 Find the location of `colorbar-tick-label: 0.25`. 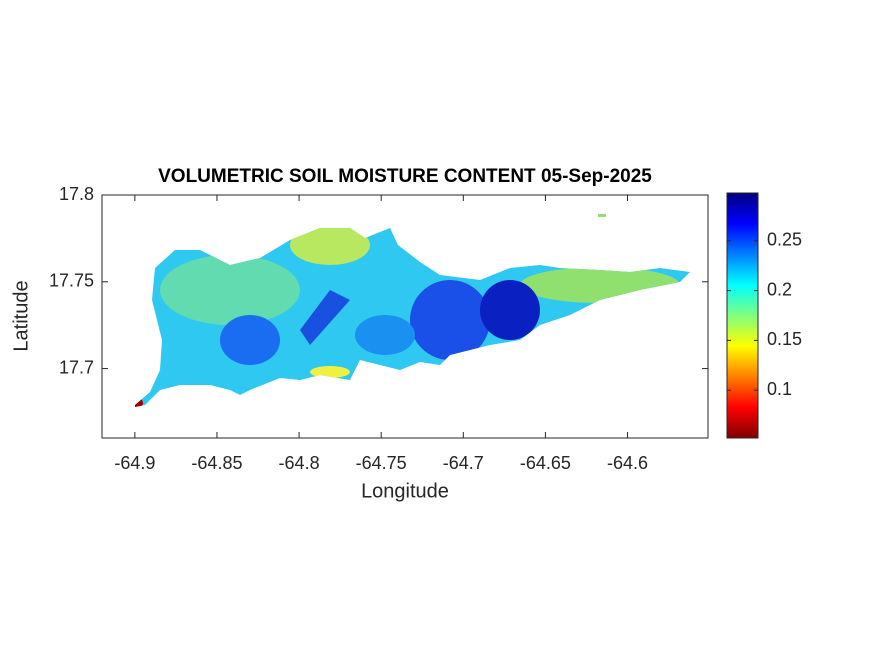

colorbar-tick-label: 0.25 is located at coordinates (784, 240).